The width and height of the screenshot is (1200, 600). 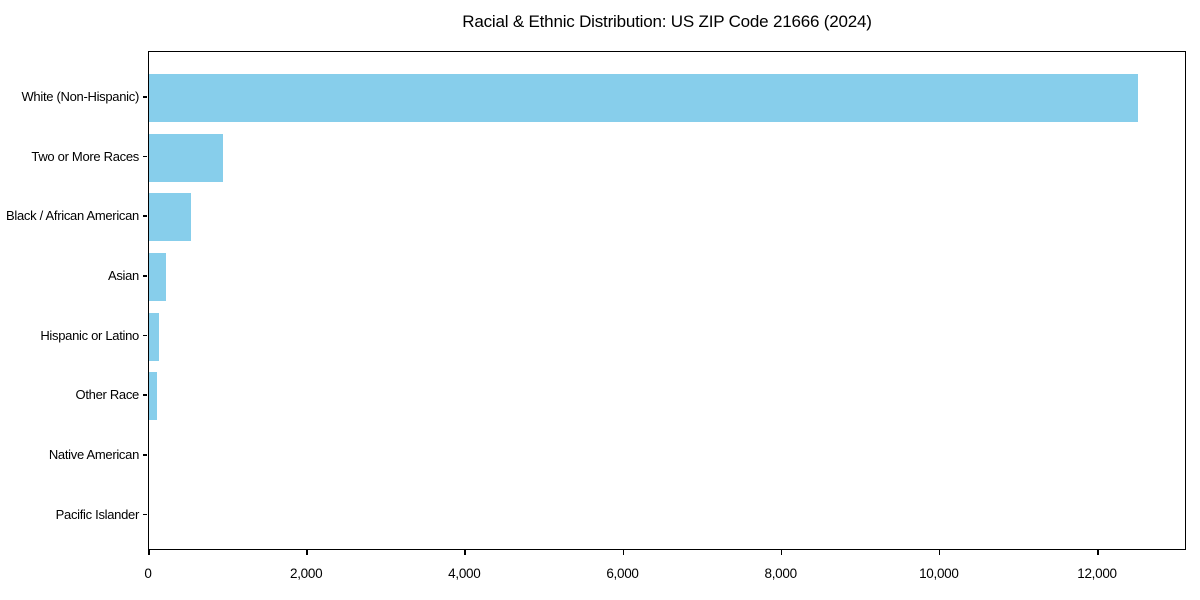 I want to click on x-tick-label: 2,000, so click(x=306, y=573).